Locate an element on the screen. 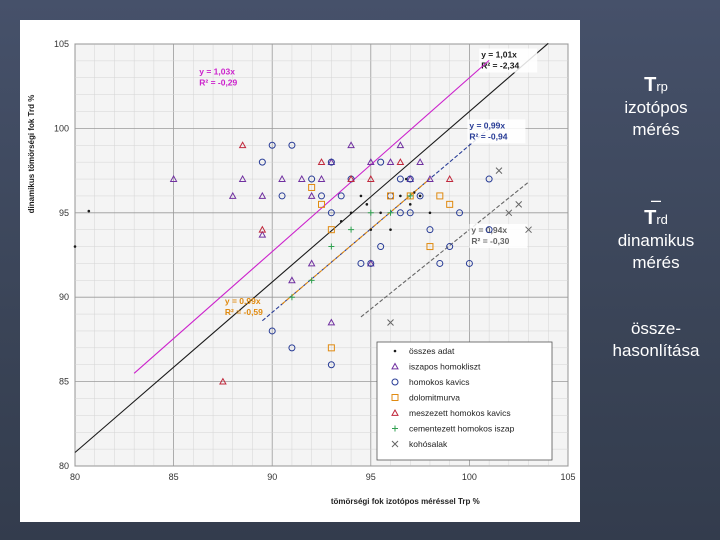 The height and width of the screenshot is (540, 720). legend-label: dolomitmurva is located at coordinates (434, 398).